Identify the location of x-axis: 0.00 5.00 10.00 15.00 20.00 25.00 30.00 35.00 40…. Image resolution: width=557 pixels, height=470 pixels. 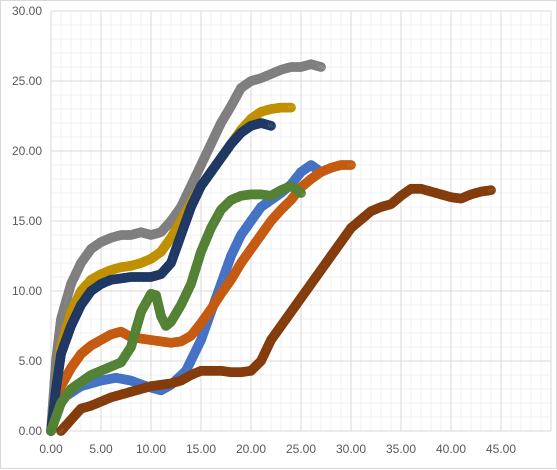
(277, 449).